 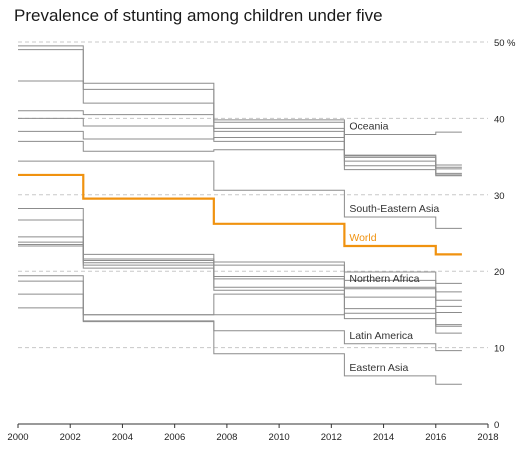 What do you see at coordinates (240, 135) in the screenshot?
I see `series-line-oceania` at bounding box center [240, 135].